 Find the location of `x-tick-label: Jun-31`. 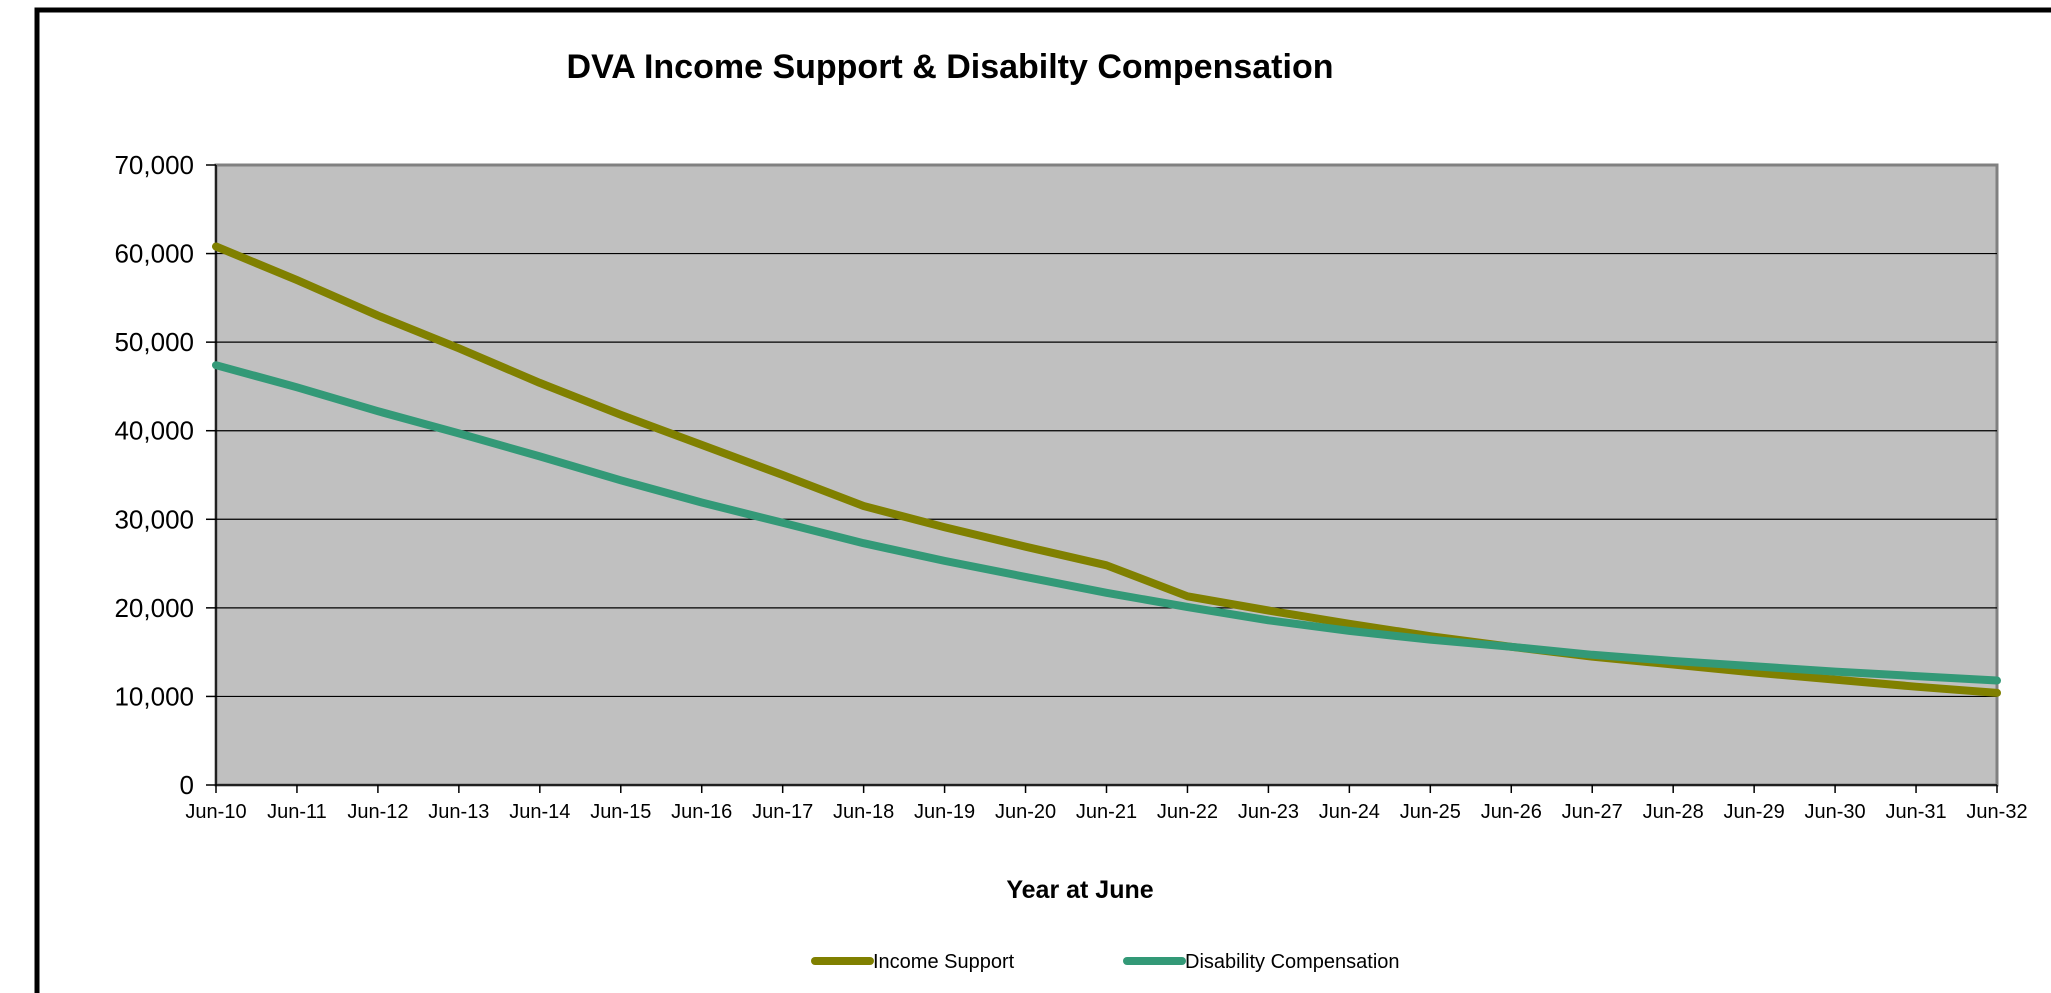

x-tick-label: Jun-31 is located at coordinates (1915, 812).